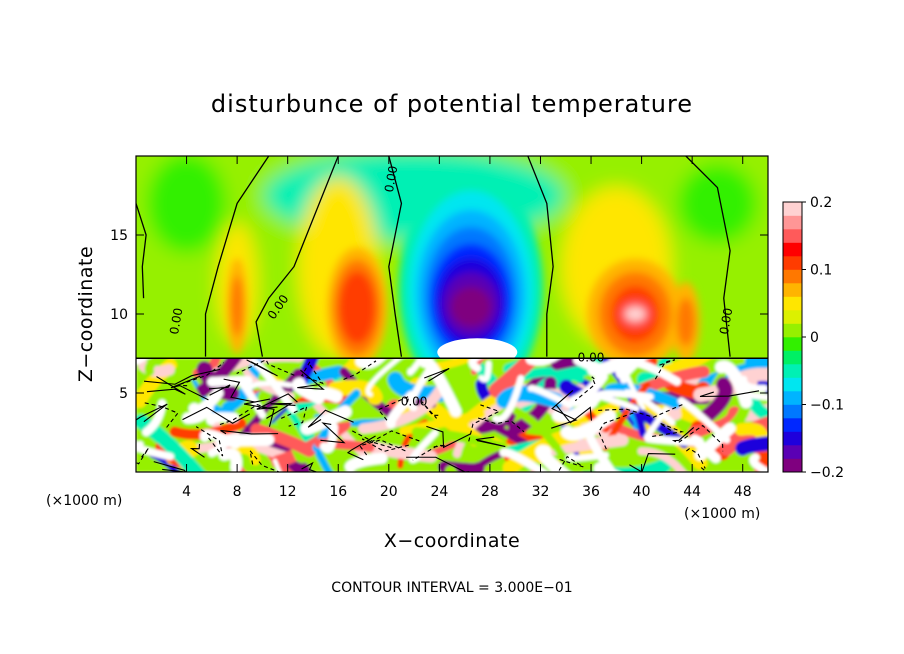 This screenshot has height=654, width=904. What do you see at coordinates (642, 492) in the screenshot?
I see `x-tick-label: 40` at bounding box center [642, 492].